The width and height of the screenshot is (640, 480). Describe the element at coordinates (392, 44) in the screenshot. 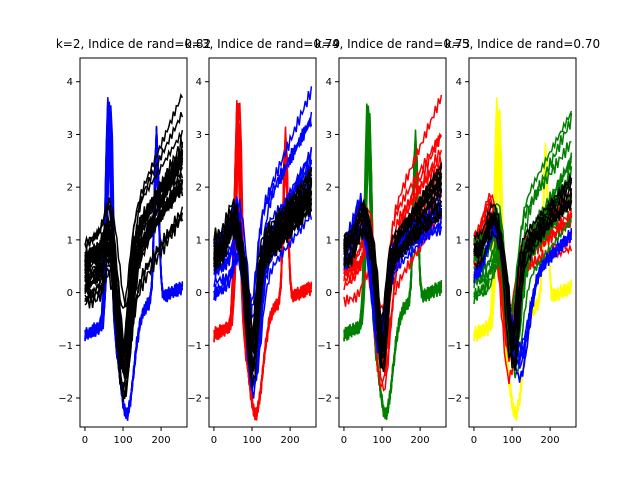

I see `subplot-title: k=4, Indice de rand=0.73` at that location.